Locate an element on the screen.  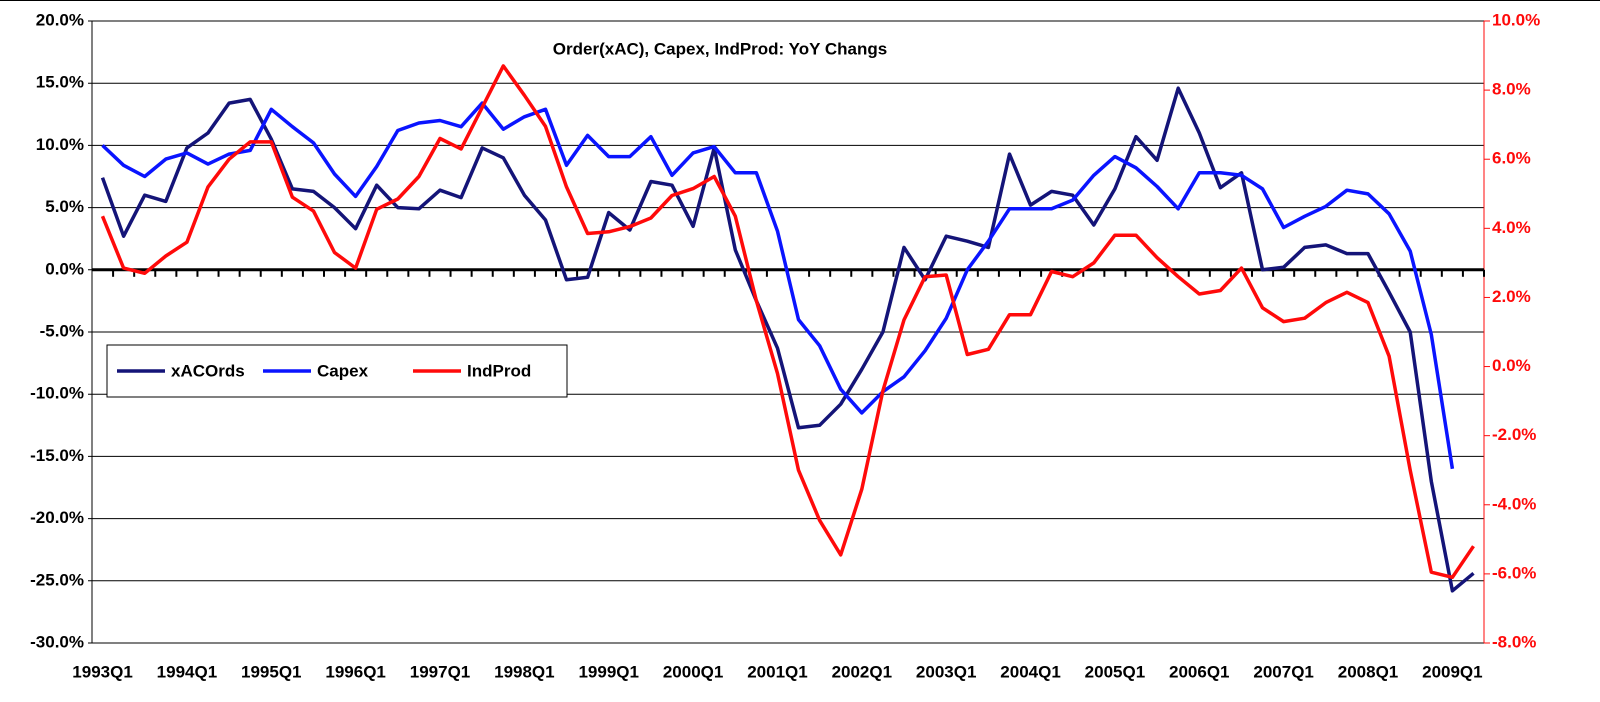
y2-tick-label: 8.0% is located at coordinates (1511, 89).